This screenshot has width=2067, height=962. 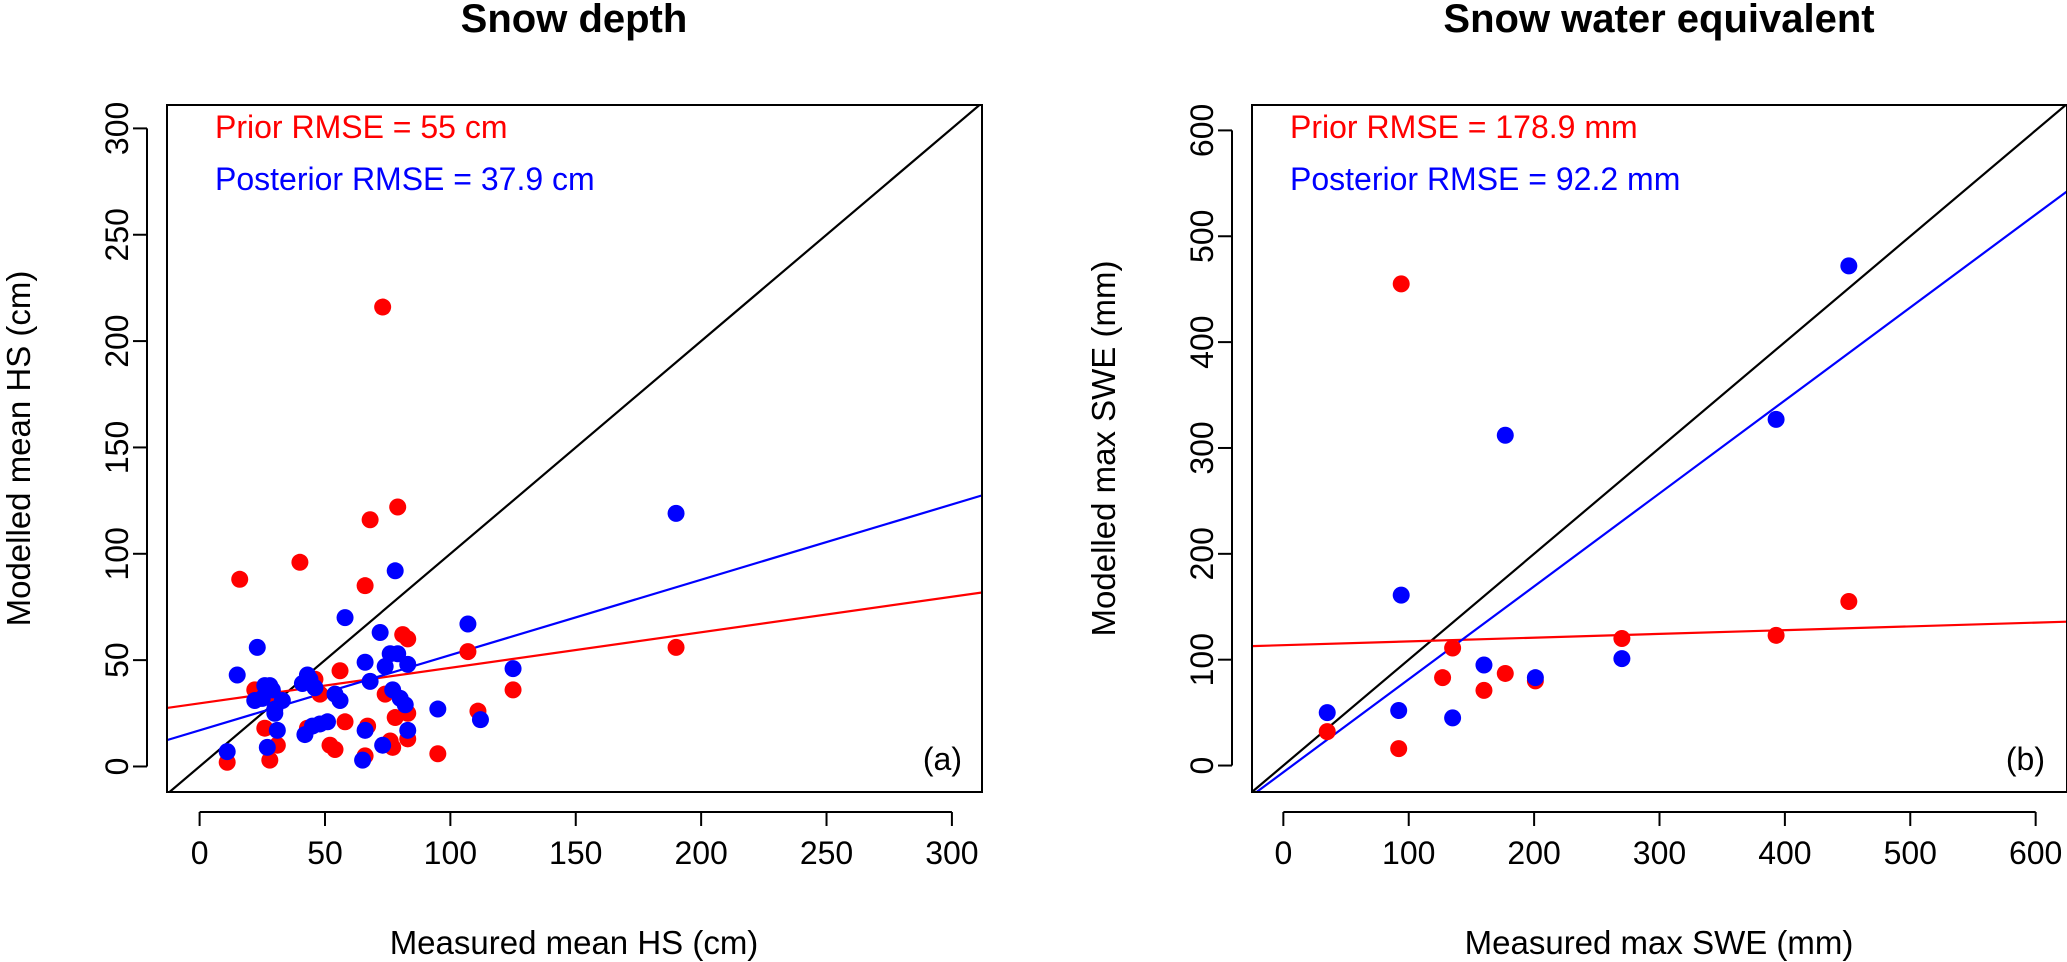 I want to click on y-tick-label: 250, so click(x=117, y=234).